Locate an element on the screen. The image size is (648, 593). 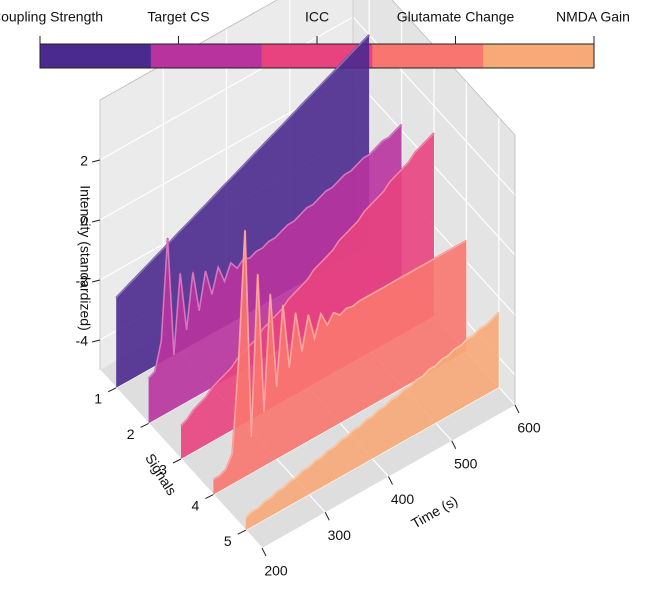
y-tick-label: 3 is located at coordinates (163, 470).